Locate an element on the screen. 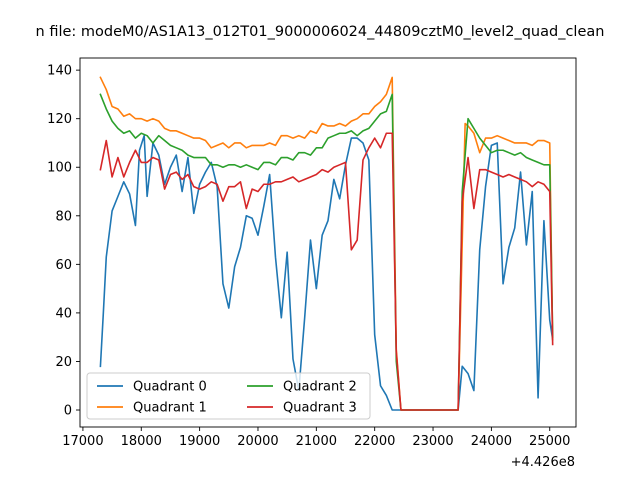 The height and width of the screenshot is (480, 640). legend-label-quadrant-1: Quadrant 1 is located at coordinates (170, 408).